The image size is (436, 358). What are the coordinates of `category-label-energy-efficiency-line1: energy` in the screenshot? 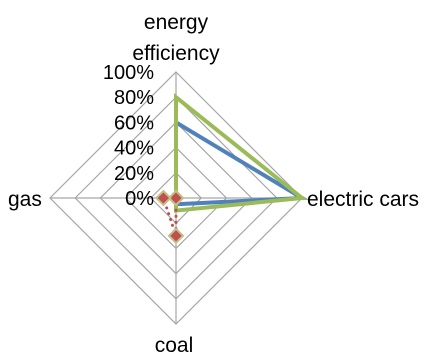 It's located at (176, 22).